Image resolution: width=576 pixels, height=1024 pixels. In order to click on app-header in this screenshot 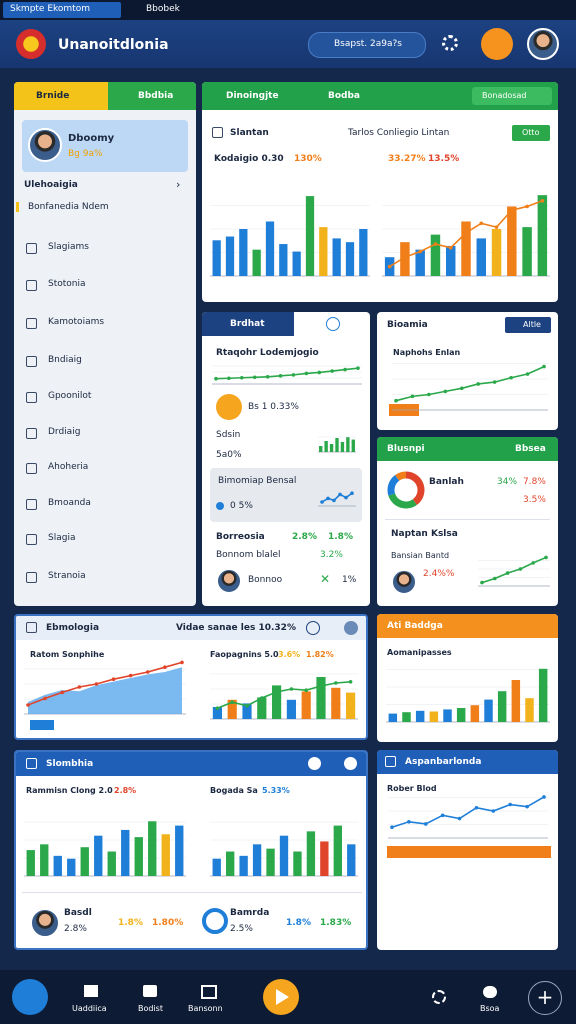, I will do `click(288, 44)`.